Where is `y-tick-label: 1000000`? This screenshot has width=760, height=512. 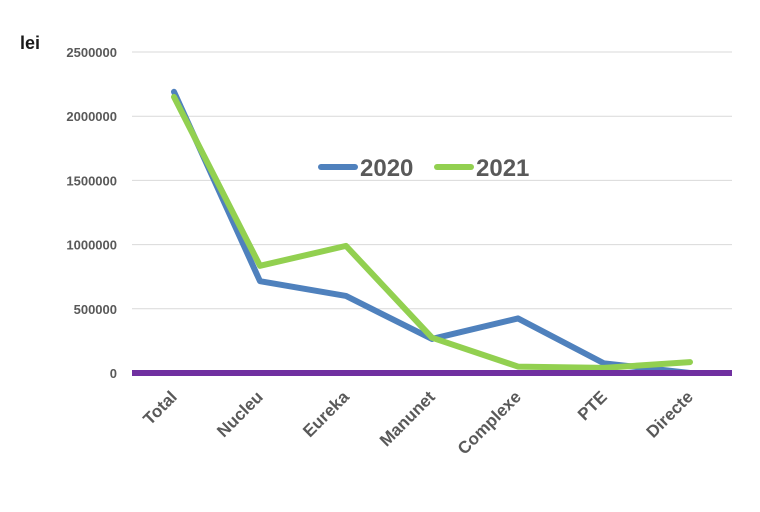
y-tick-label: 1000000 is located at coordinates (91, 245).